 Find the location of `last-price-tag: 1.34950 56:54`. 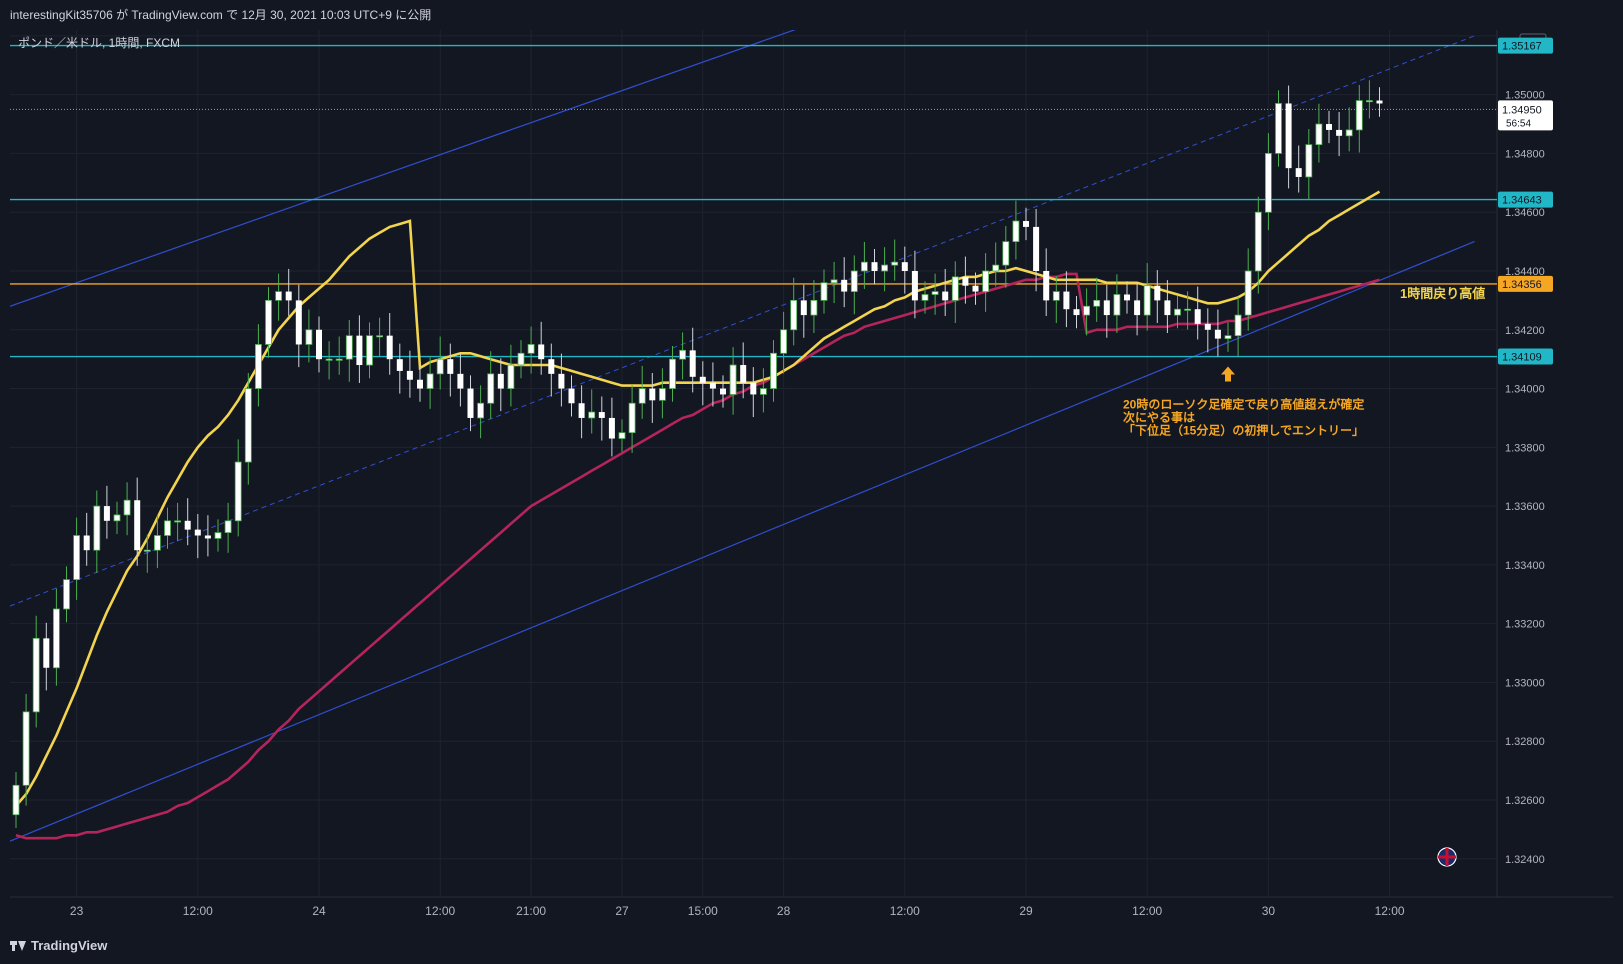

last-price-tag: 1.34950 56:54 is located at coordinates (1525, 115).